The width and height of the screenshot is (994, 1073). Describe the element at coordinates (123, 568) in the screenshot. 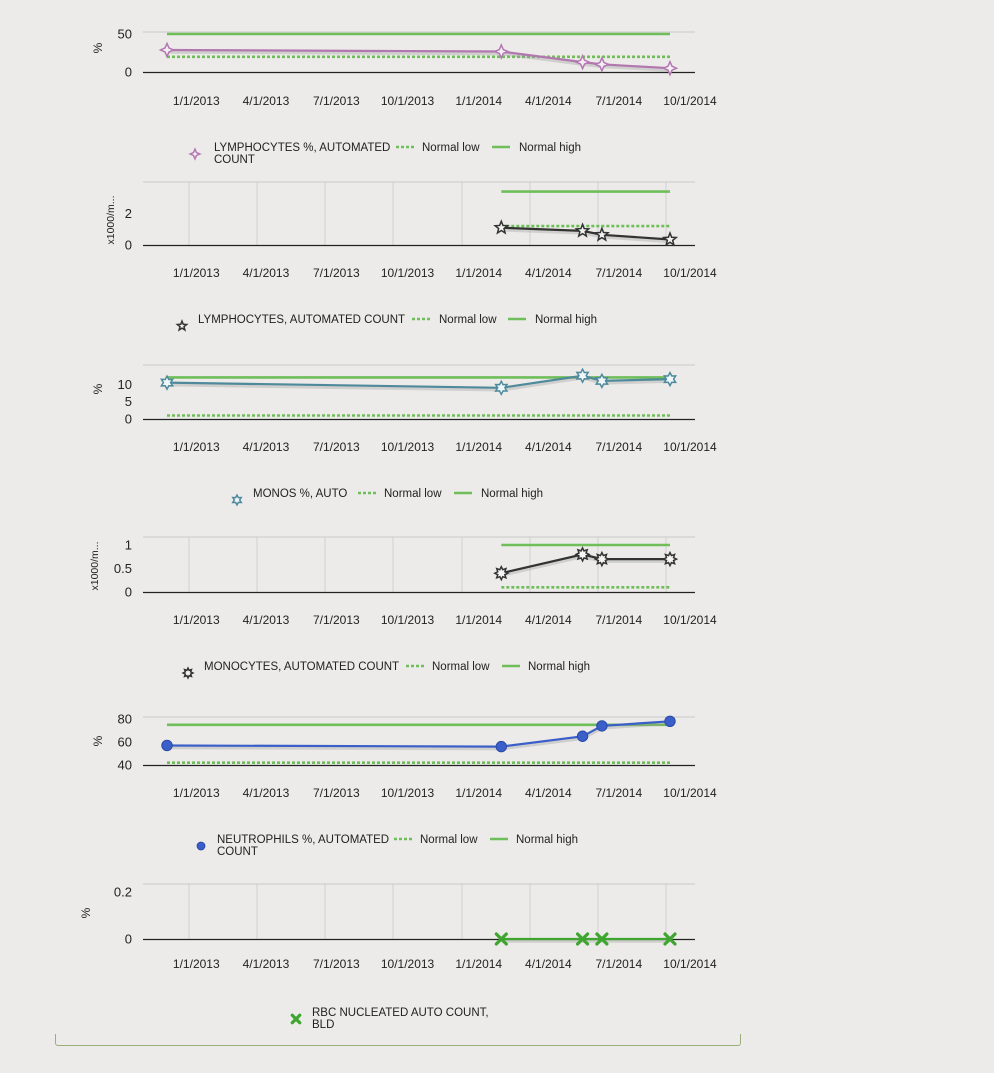

I see `y-tick-label: 0.5` at that location.